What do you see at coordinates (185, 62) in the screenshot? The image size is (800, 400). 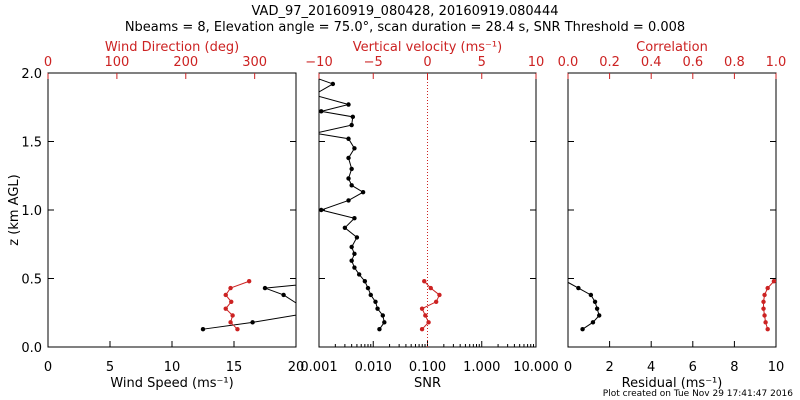 I see `x-top-tick-label: 200` at bounding box center [185, 62].